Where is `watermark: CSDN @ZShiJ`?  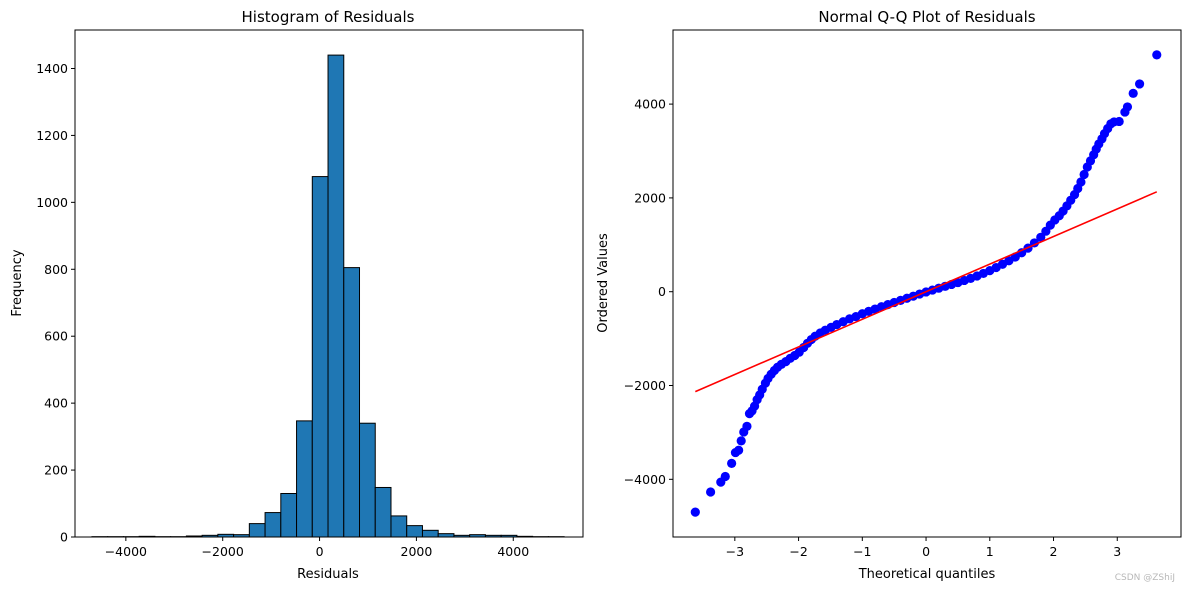
watermark: CSDN @ZShiJ is located at coordinates (1145, 578).